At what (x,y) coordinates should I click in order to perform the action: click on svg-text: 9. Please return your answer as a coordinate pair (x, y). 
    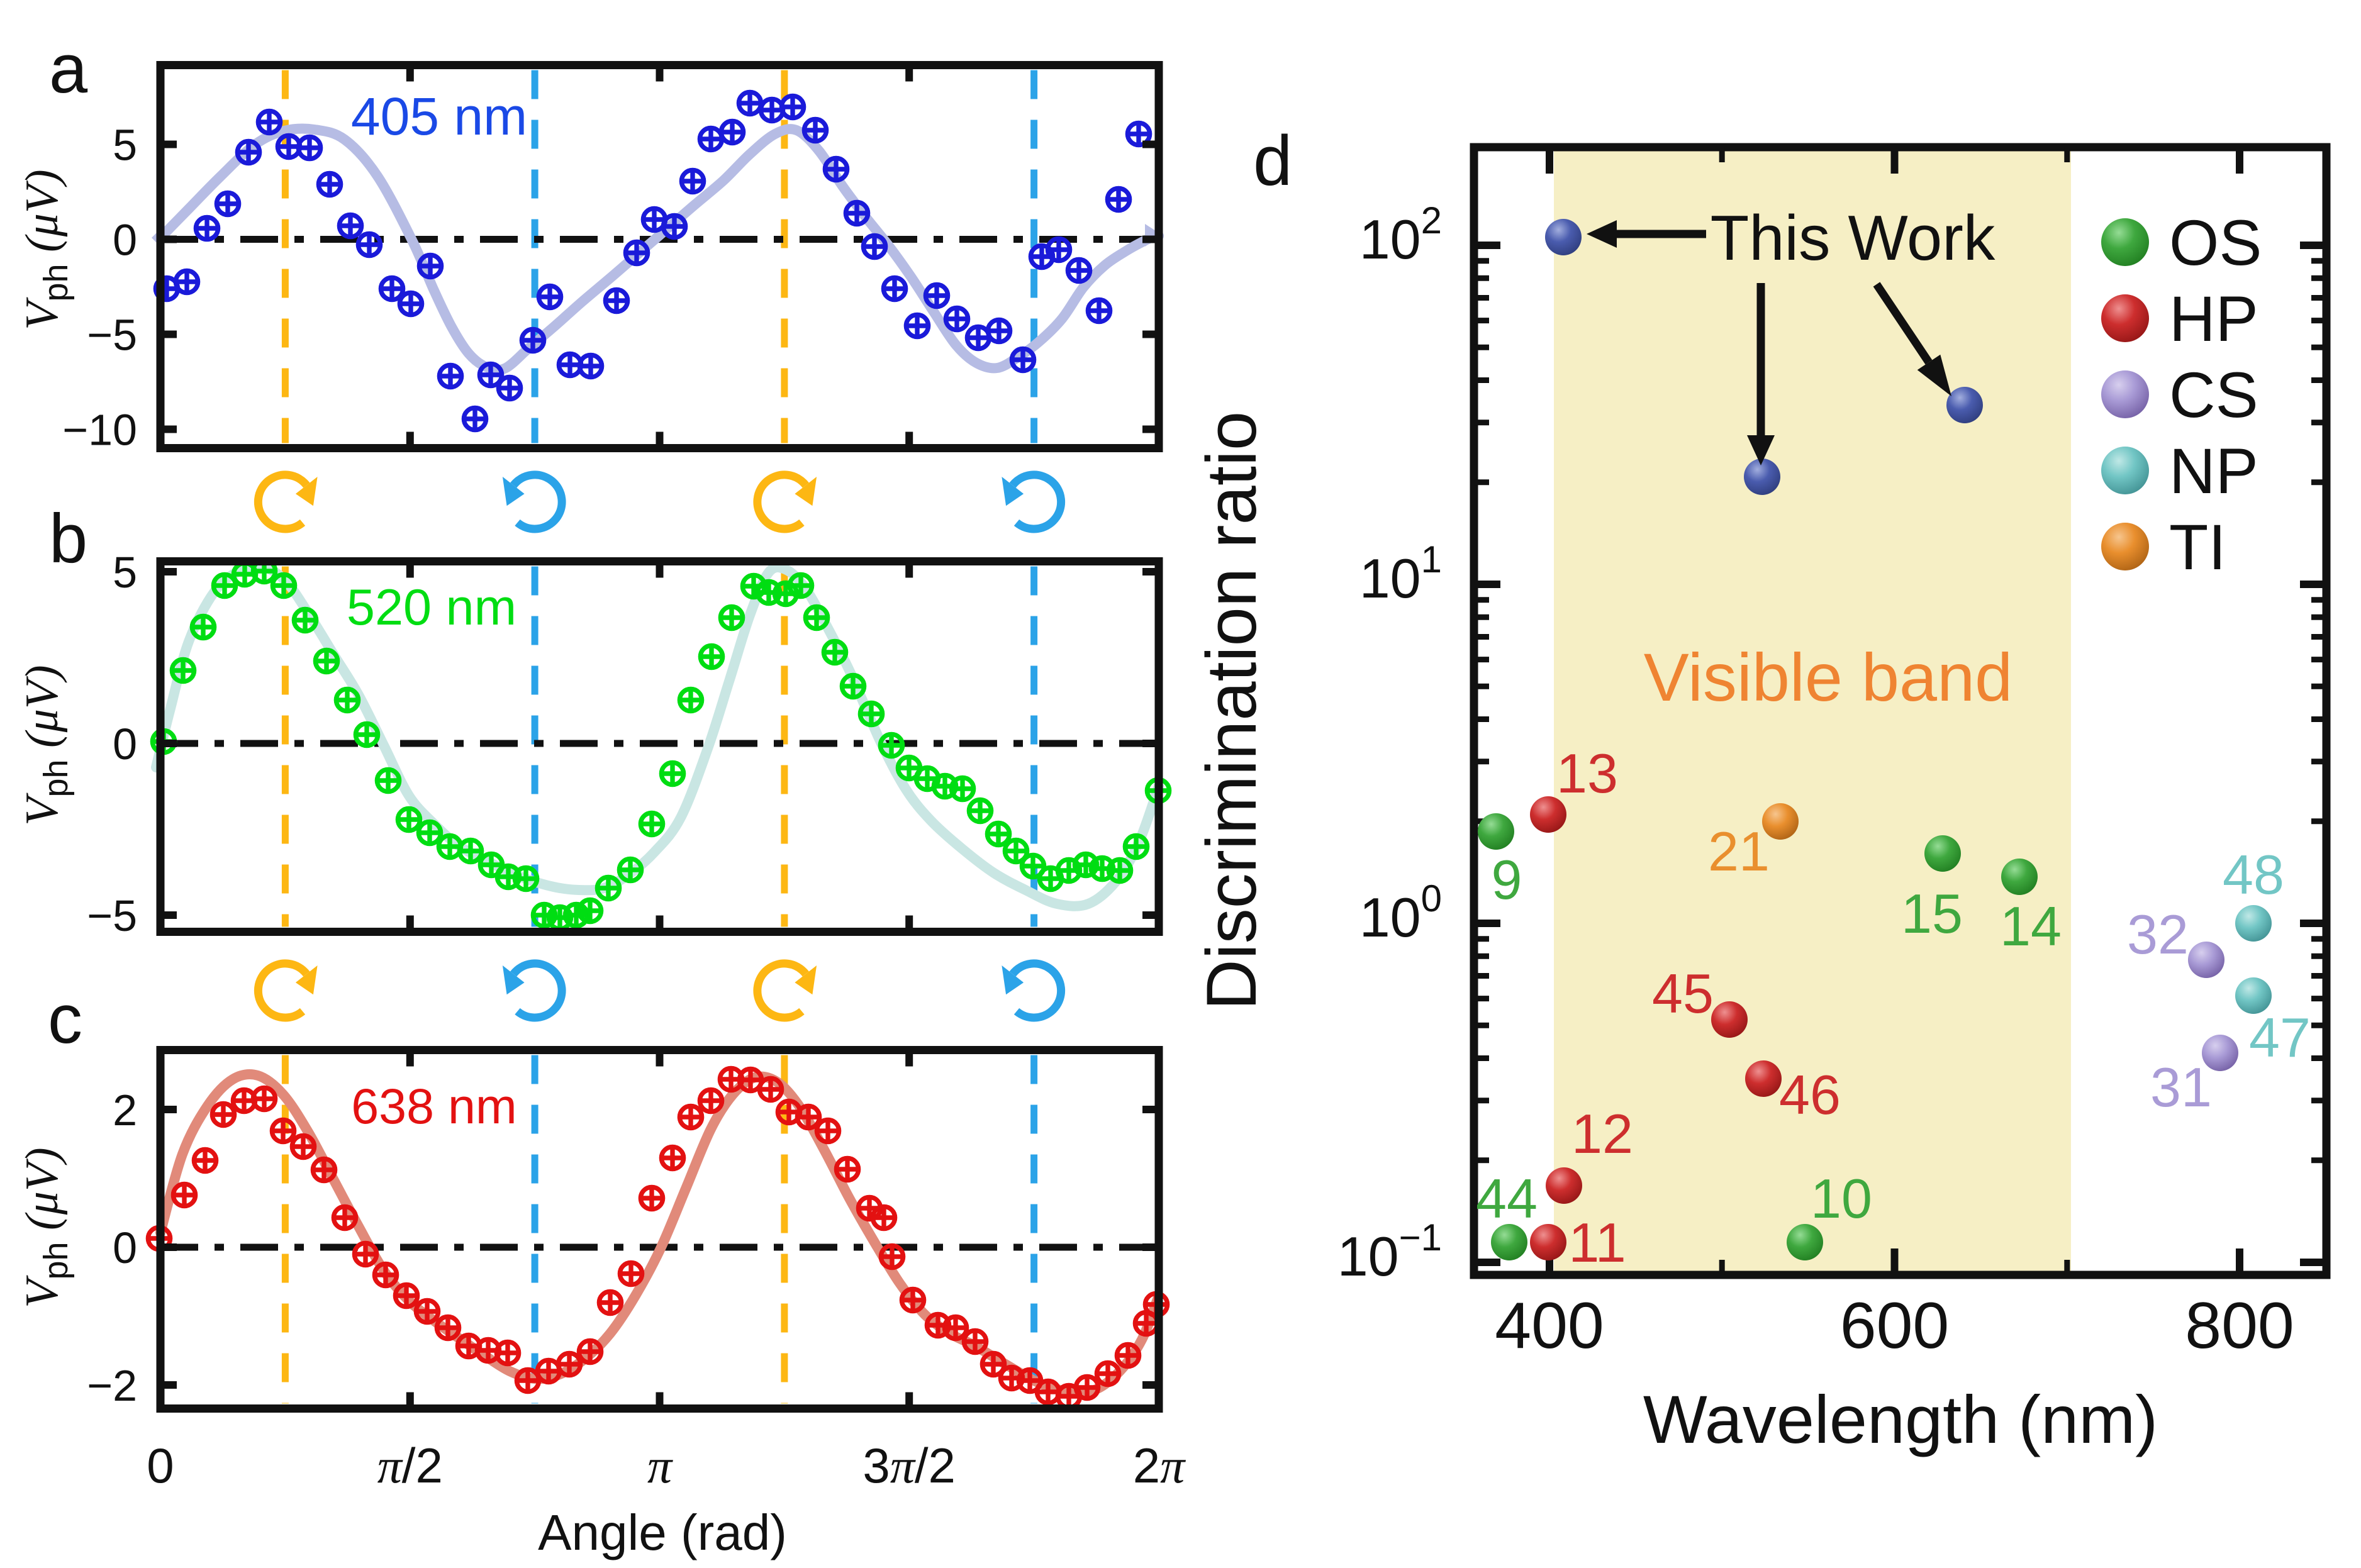
    Looking at the image, I should click on (1507, 879).